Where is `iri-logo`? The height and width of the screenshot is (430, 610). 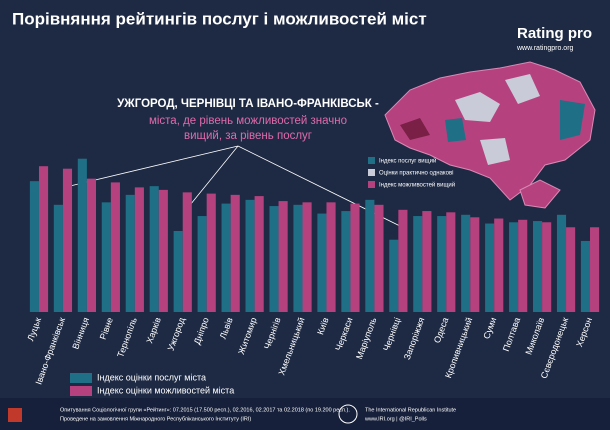 iri-logo is located at coordinates (348, 414).